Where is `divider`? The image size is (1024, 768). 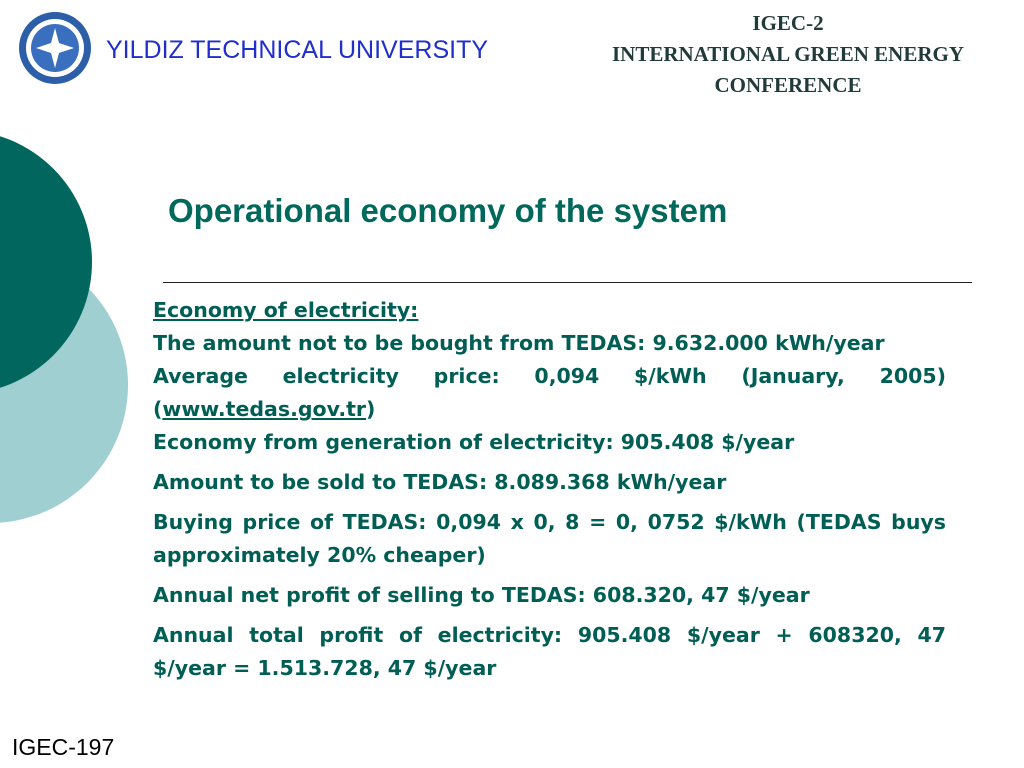 divider is located at coordinates (567, 282).